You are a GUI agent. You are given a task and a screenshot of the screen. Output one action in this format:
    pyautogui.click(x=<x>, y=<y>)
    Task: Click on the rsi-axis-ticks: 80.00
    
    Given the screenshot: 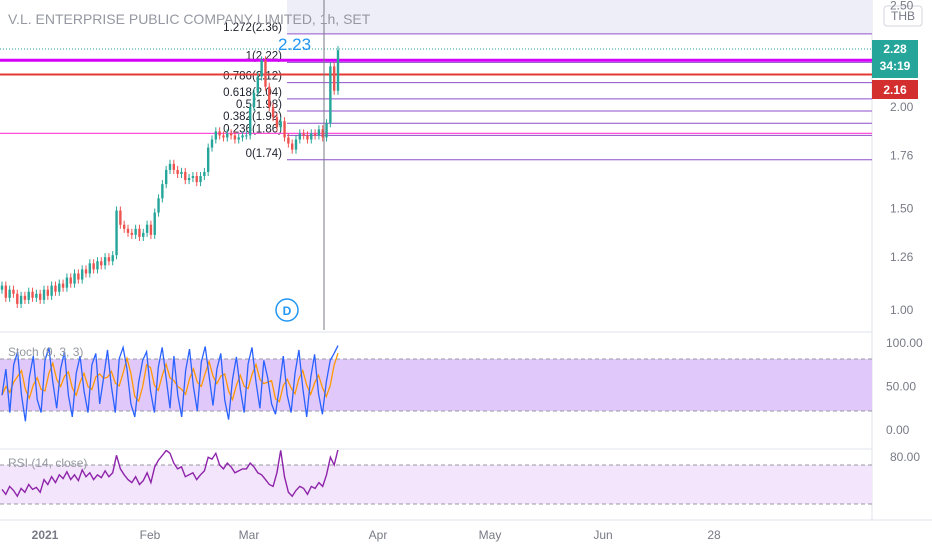 What is the action you would take?
    pyautogui.click(x=905, y=457)
    